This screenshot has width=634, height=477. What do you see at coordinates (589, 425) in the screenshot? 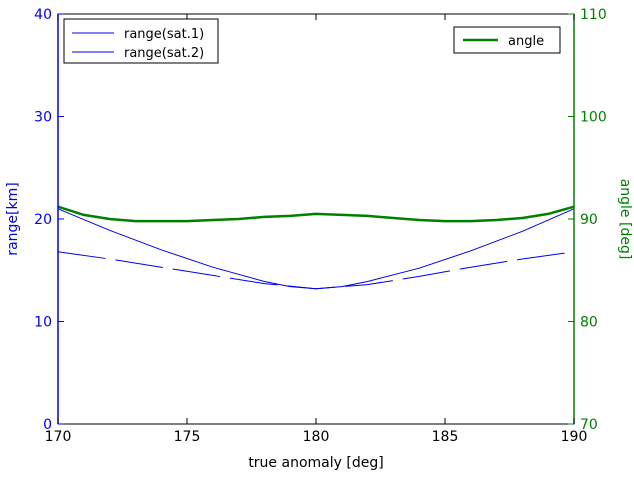
I see `y-right-tick-label-0: 70` at bounding box center [589, 425].